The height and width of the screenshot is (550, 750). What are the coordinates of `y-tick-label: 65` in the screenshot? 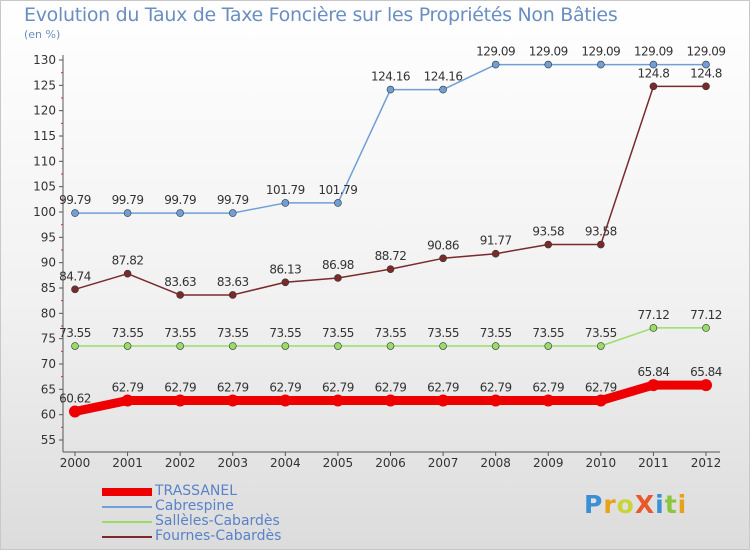 It's located at (48, 389).